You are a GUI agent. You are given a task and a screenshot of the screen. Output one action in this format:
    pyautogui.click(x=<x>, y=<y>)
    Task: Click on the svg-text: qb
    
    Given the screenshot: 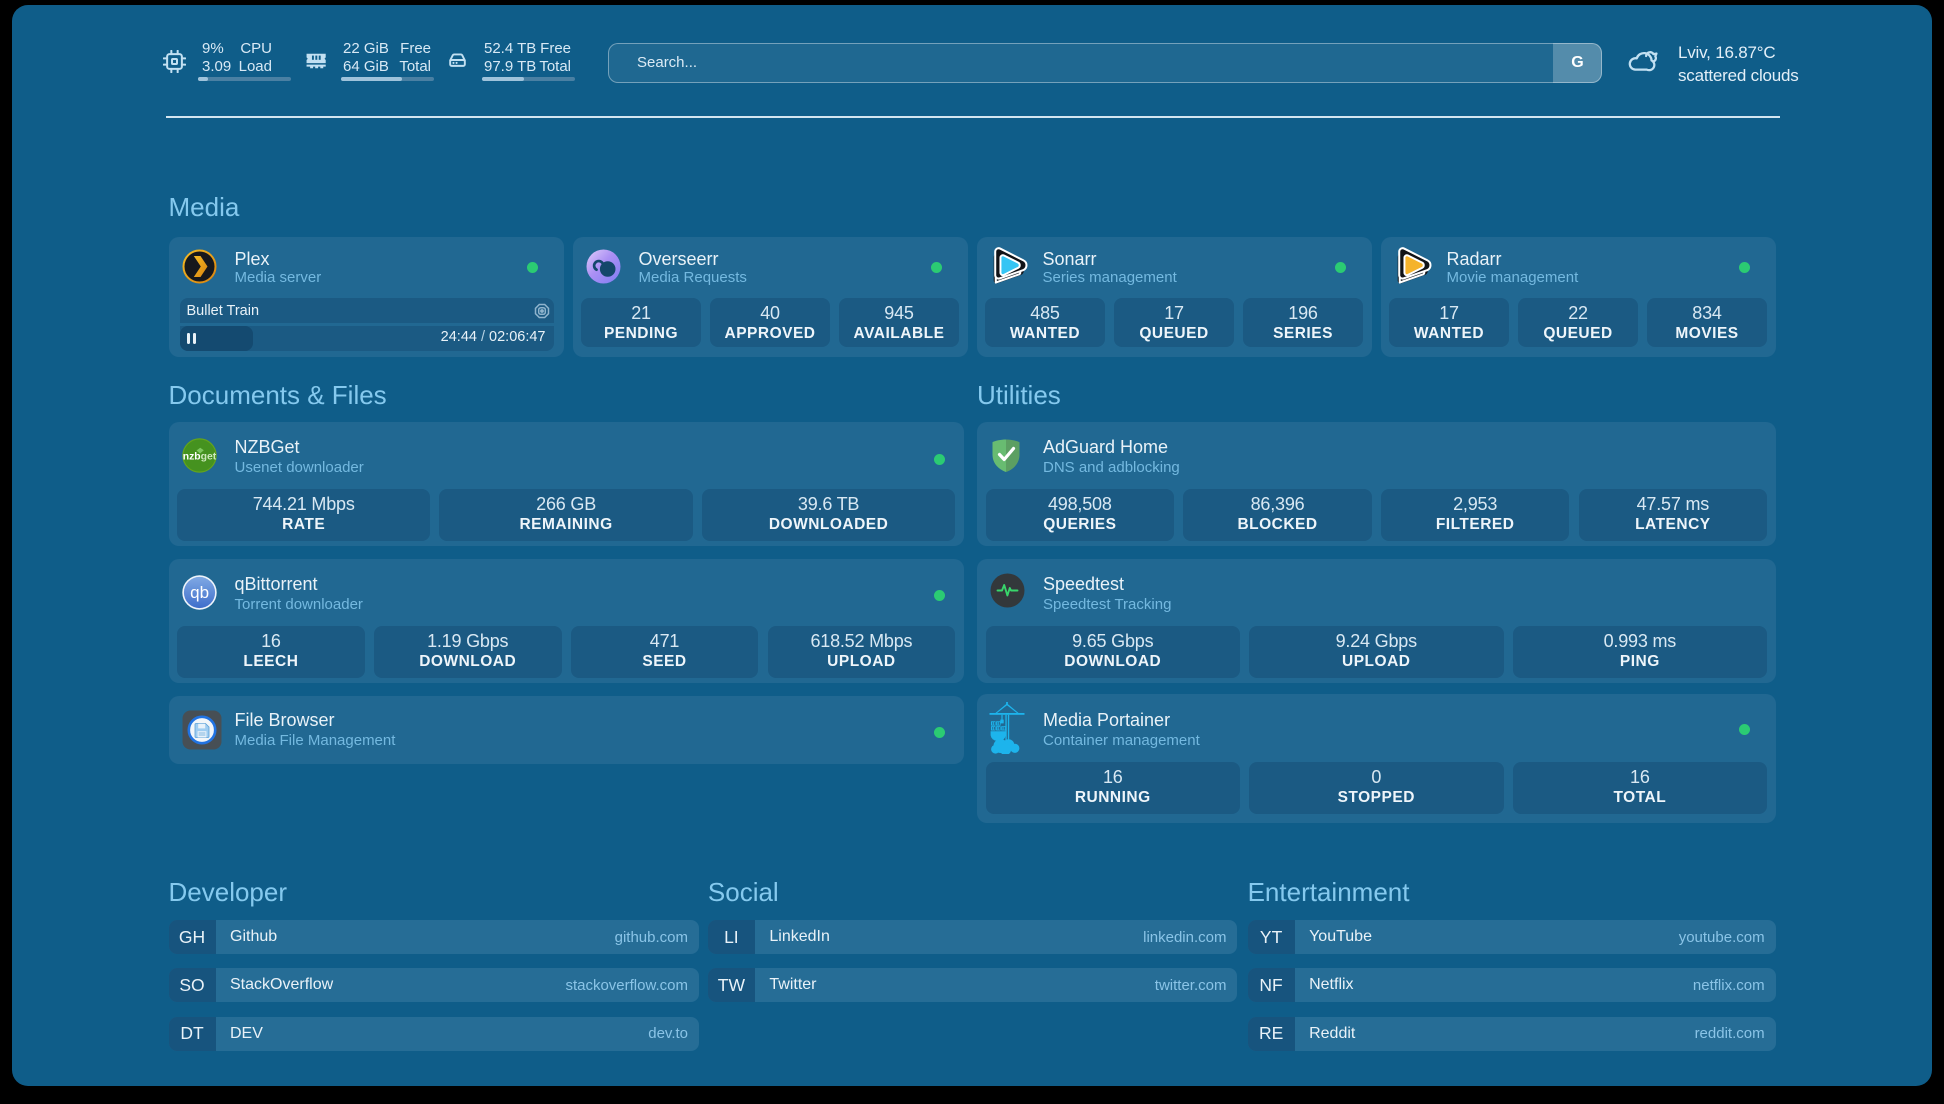 What is the action you would take?
    pyautogui.click(x=199, y=591)
    